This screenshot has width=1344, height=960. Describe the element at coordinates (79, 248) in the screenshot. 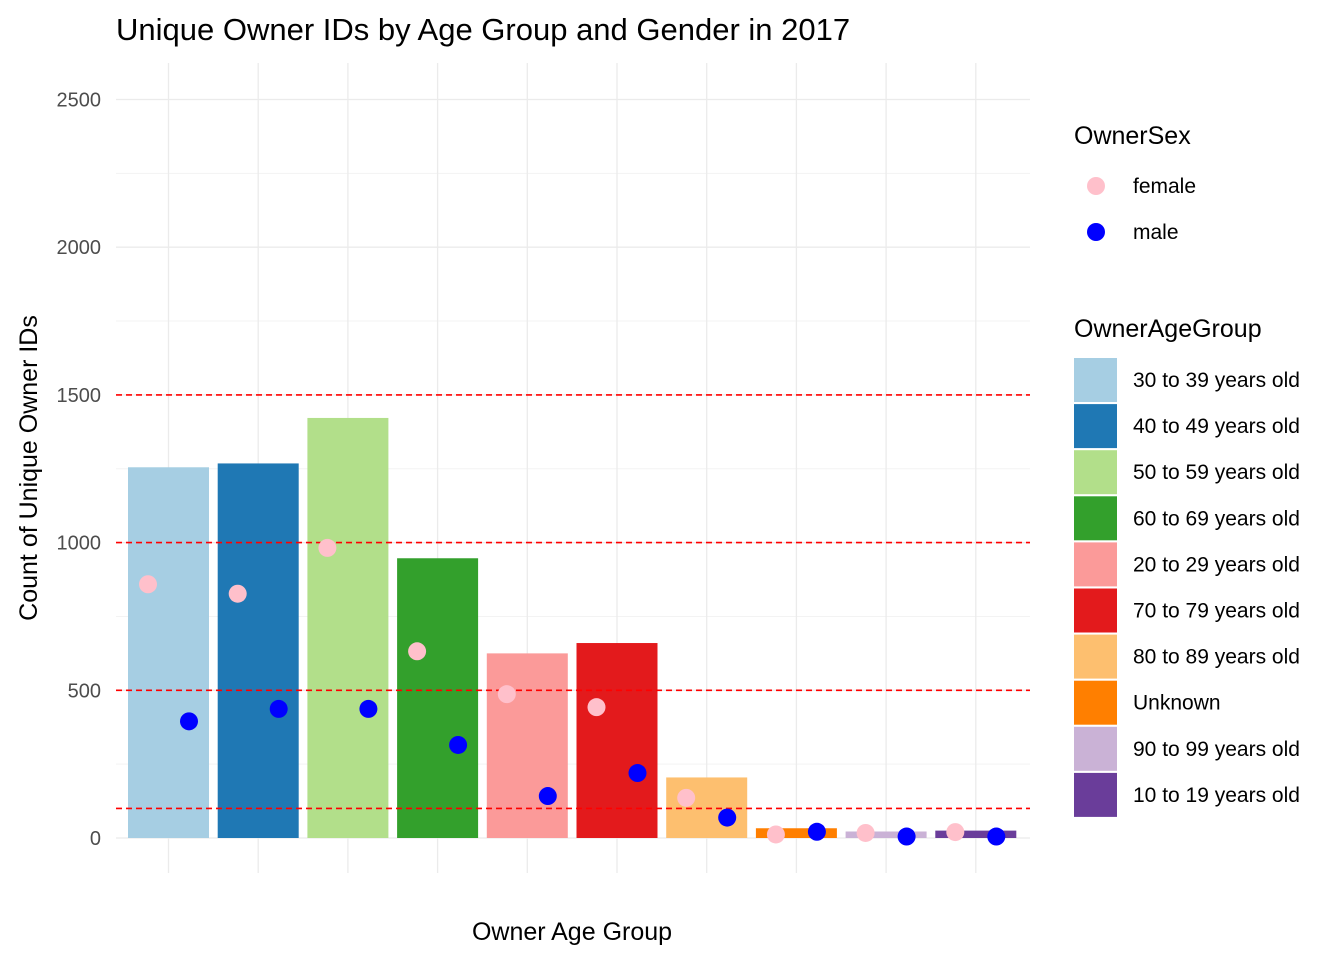

I see `y-tick-label: 2000` at that location.